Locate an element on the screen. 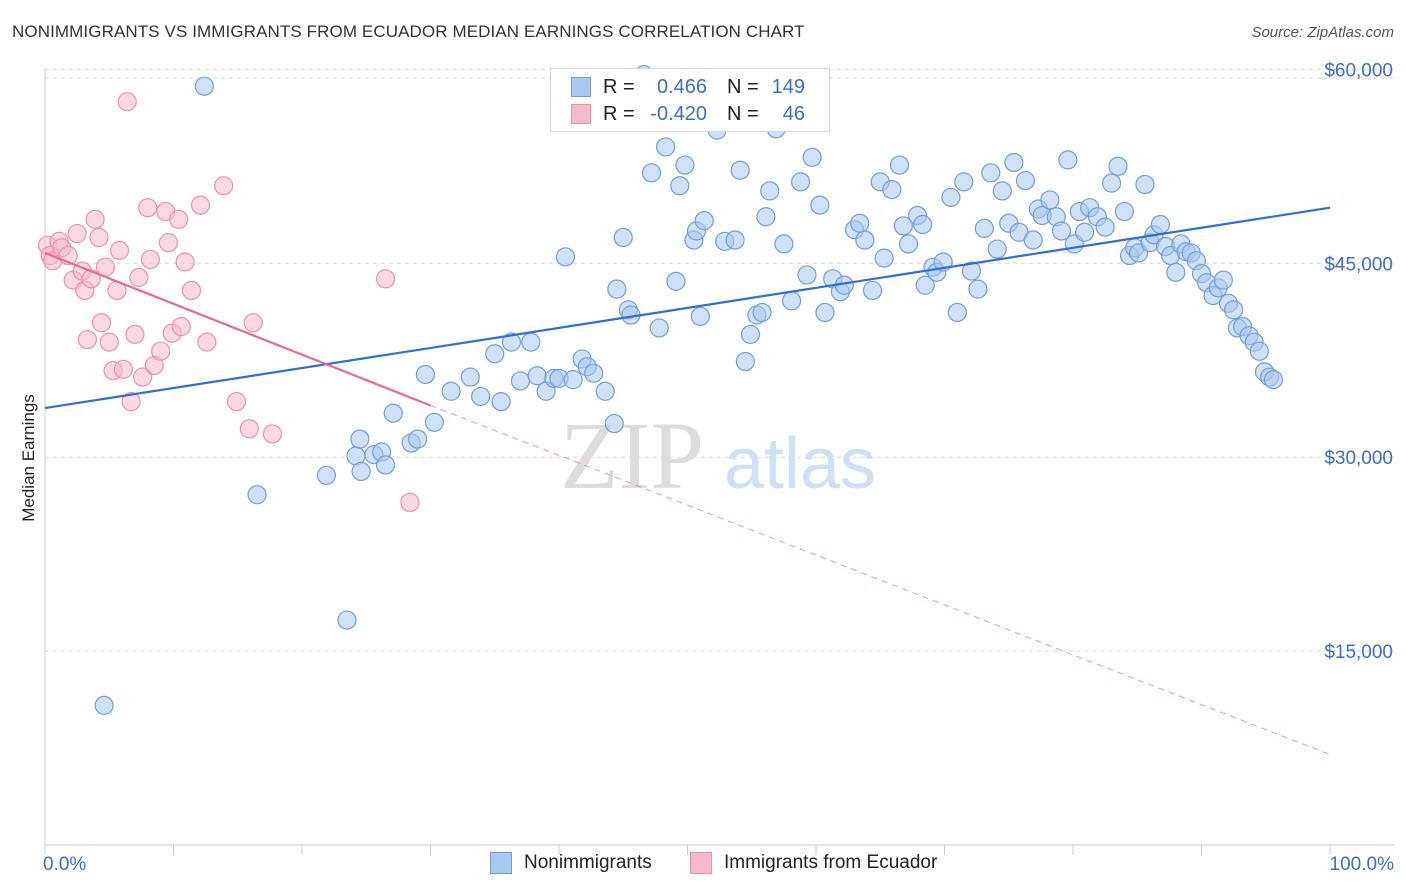  legend-n-label: N = is located at coordinates (743, 113).